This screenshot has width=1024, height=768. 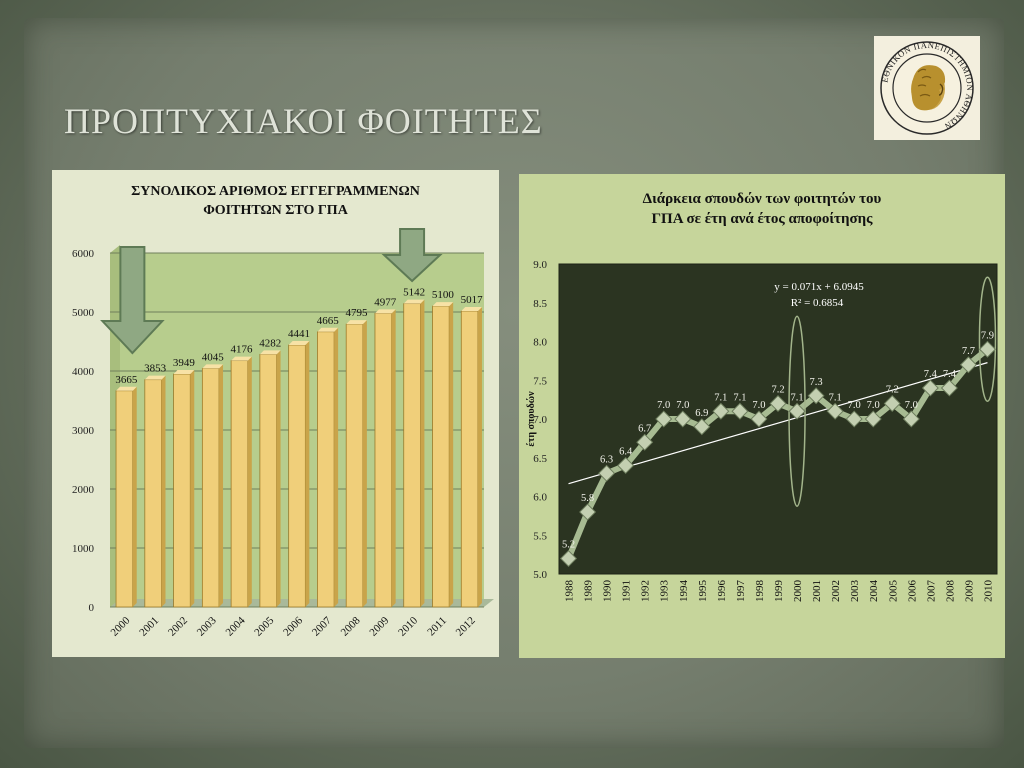 I want to click on data-label: 7.7, so click(x=968, y=351).